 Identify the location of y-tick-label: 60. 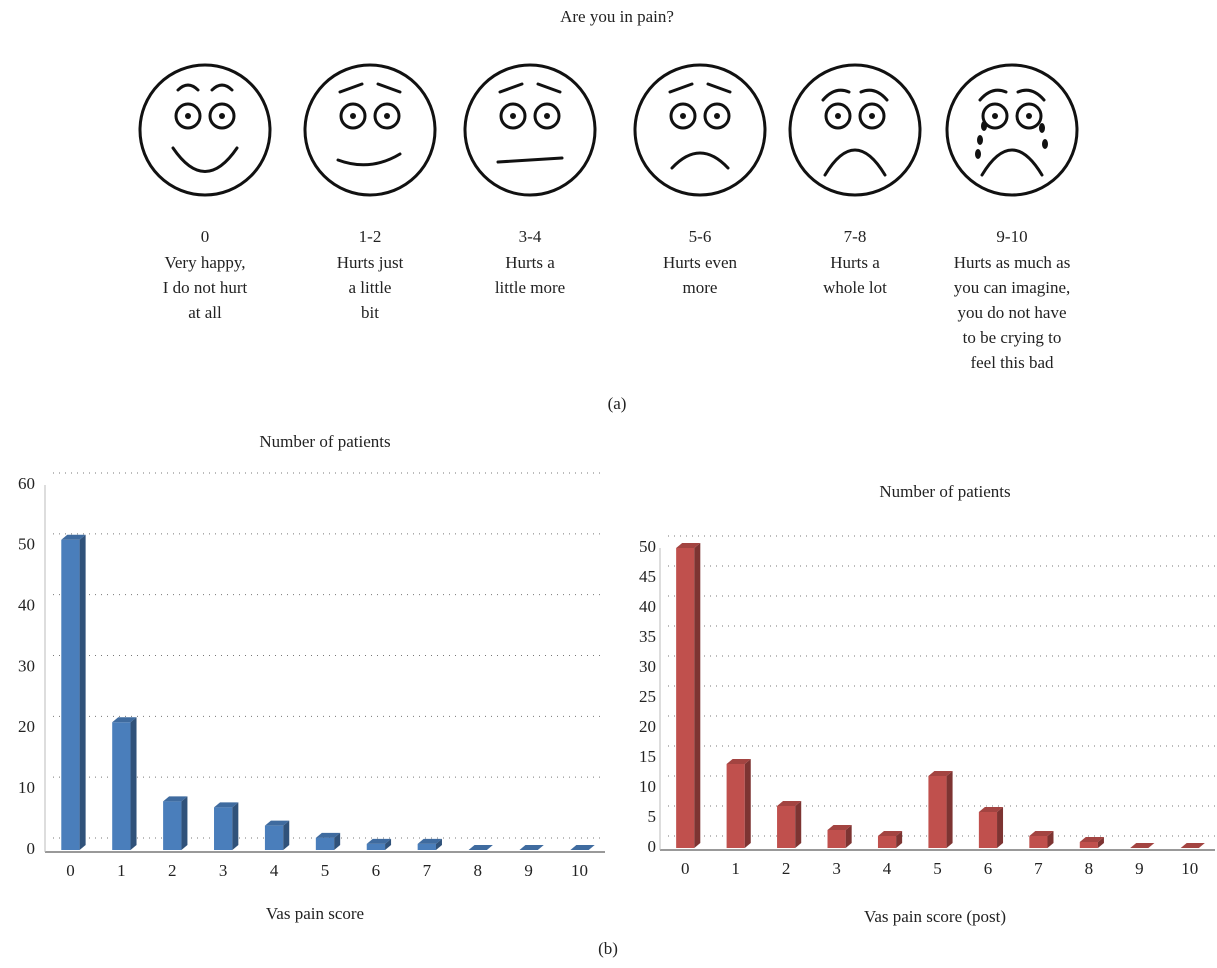
(26, 483).